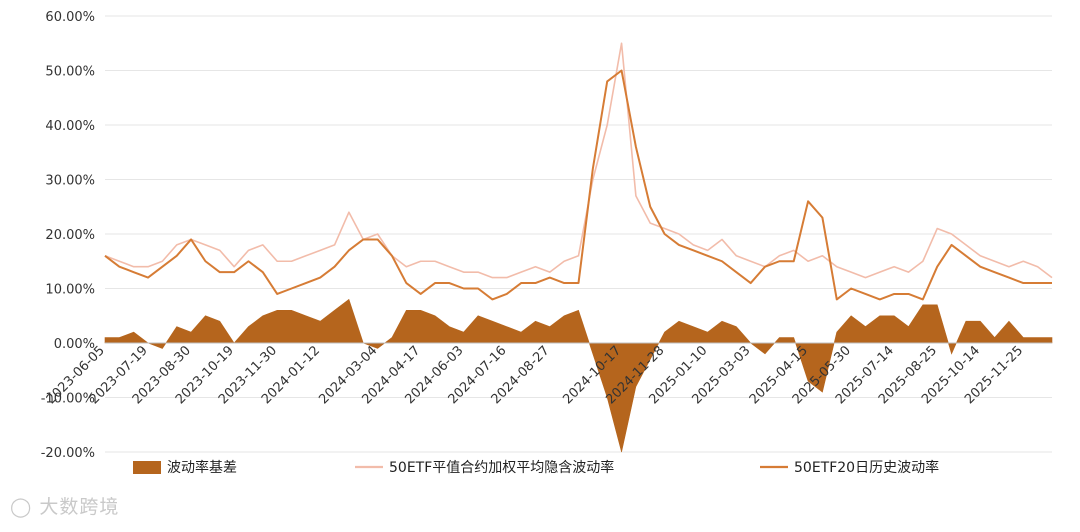 This screenshot has width=1080, height=532. I want to click on legend: 波动率基差 50ETF平值合约加权平均隐含波动率 50ETF20日历史波动率, so click(536, 467).